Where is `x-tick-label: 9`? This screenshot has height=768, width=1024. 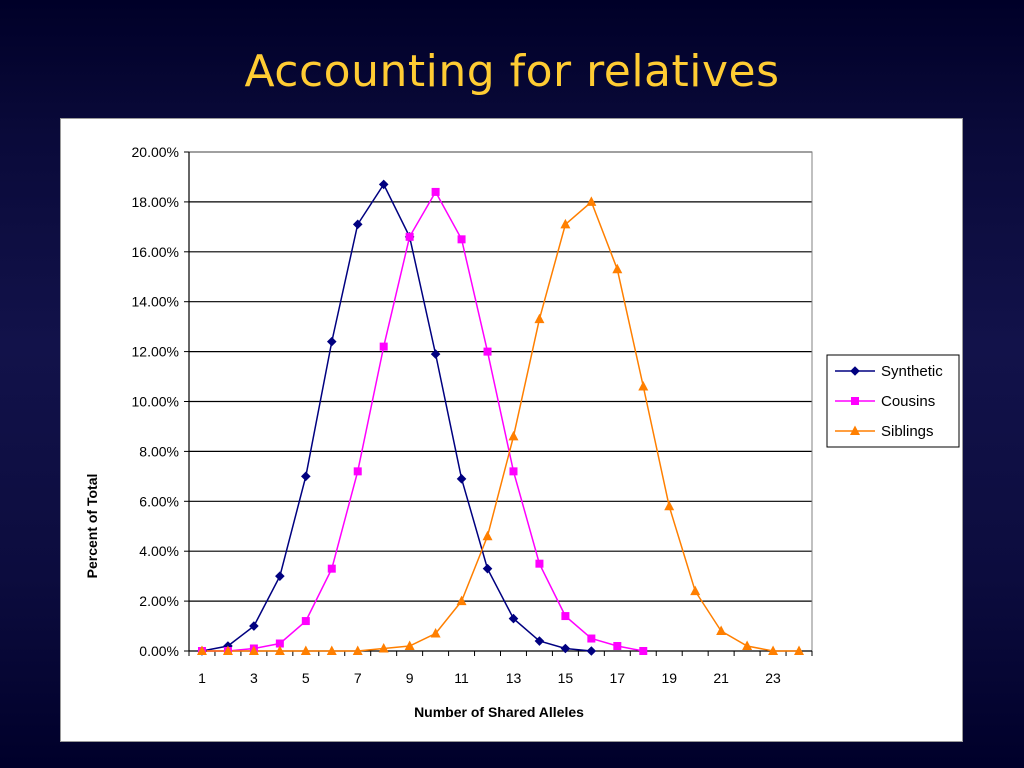
x-tick-label: 9 is located at coordinates (410, 678).